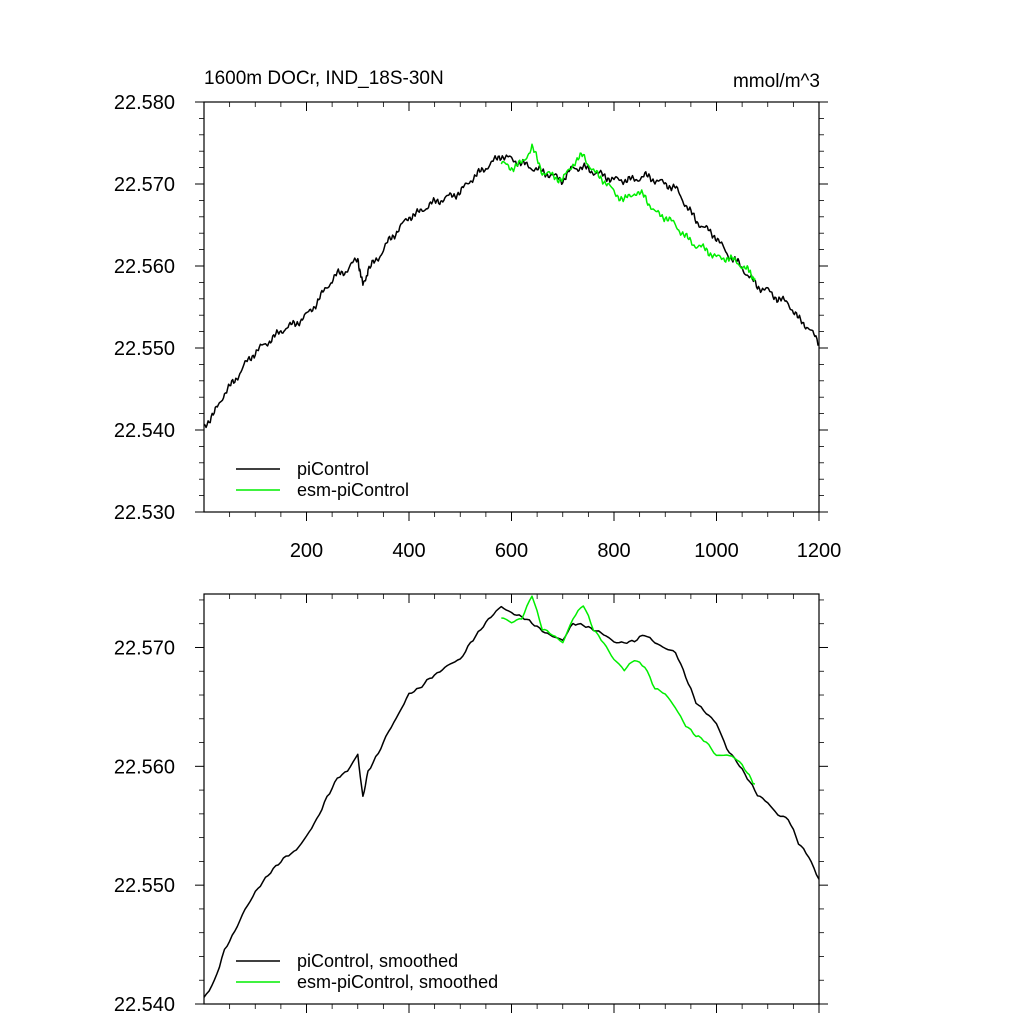  I want to click on top-panel-units: mmol/m^3, so click(776, 81).